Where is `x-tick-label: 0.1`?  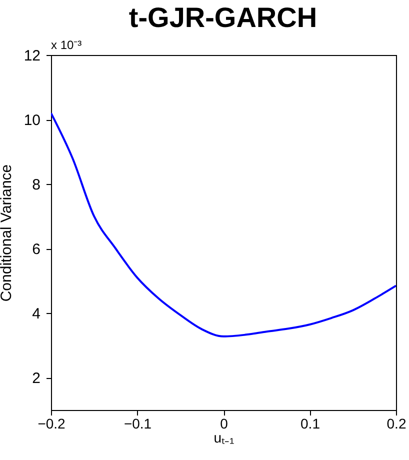 x-tick-label: 0.1 is located at coordinates (310, 424).